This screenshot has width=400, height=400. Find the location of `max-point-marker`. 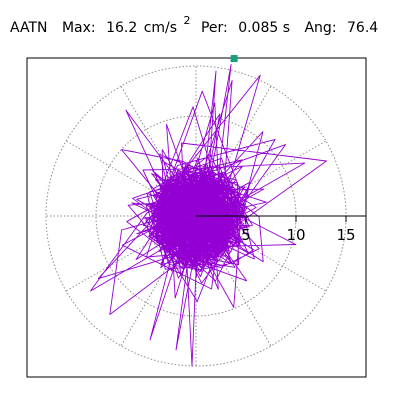

max-point-marker is located at coordinates (234, 59).